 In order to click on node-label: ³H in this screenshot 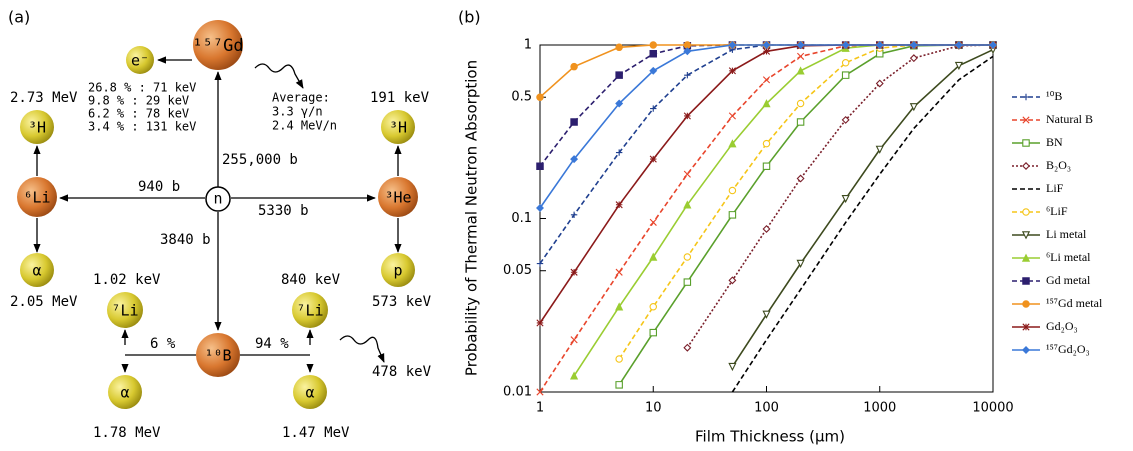, I will do `click(37, 128)`.